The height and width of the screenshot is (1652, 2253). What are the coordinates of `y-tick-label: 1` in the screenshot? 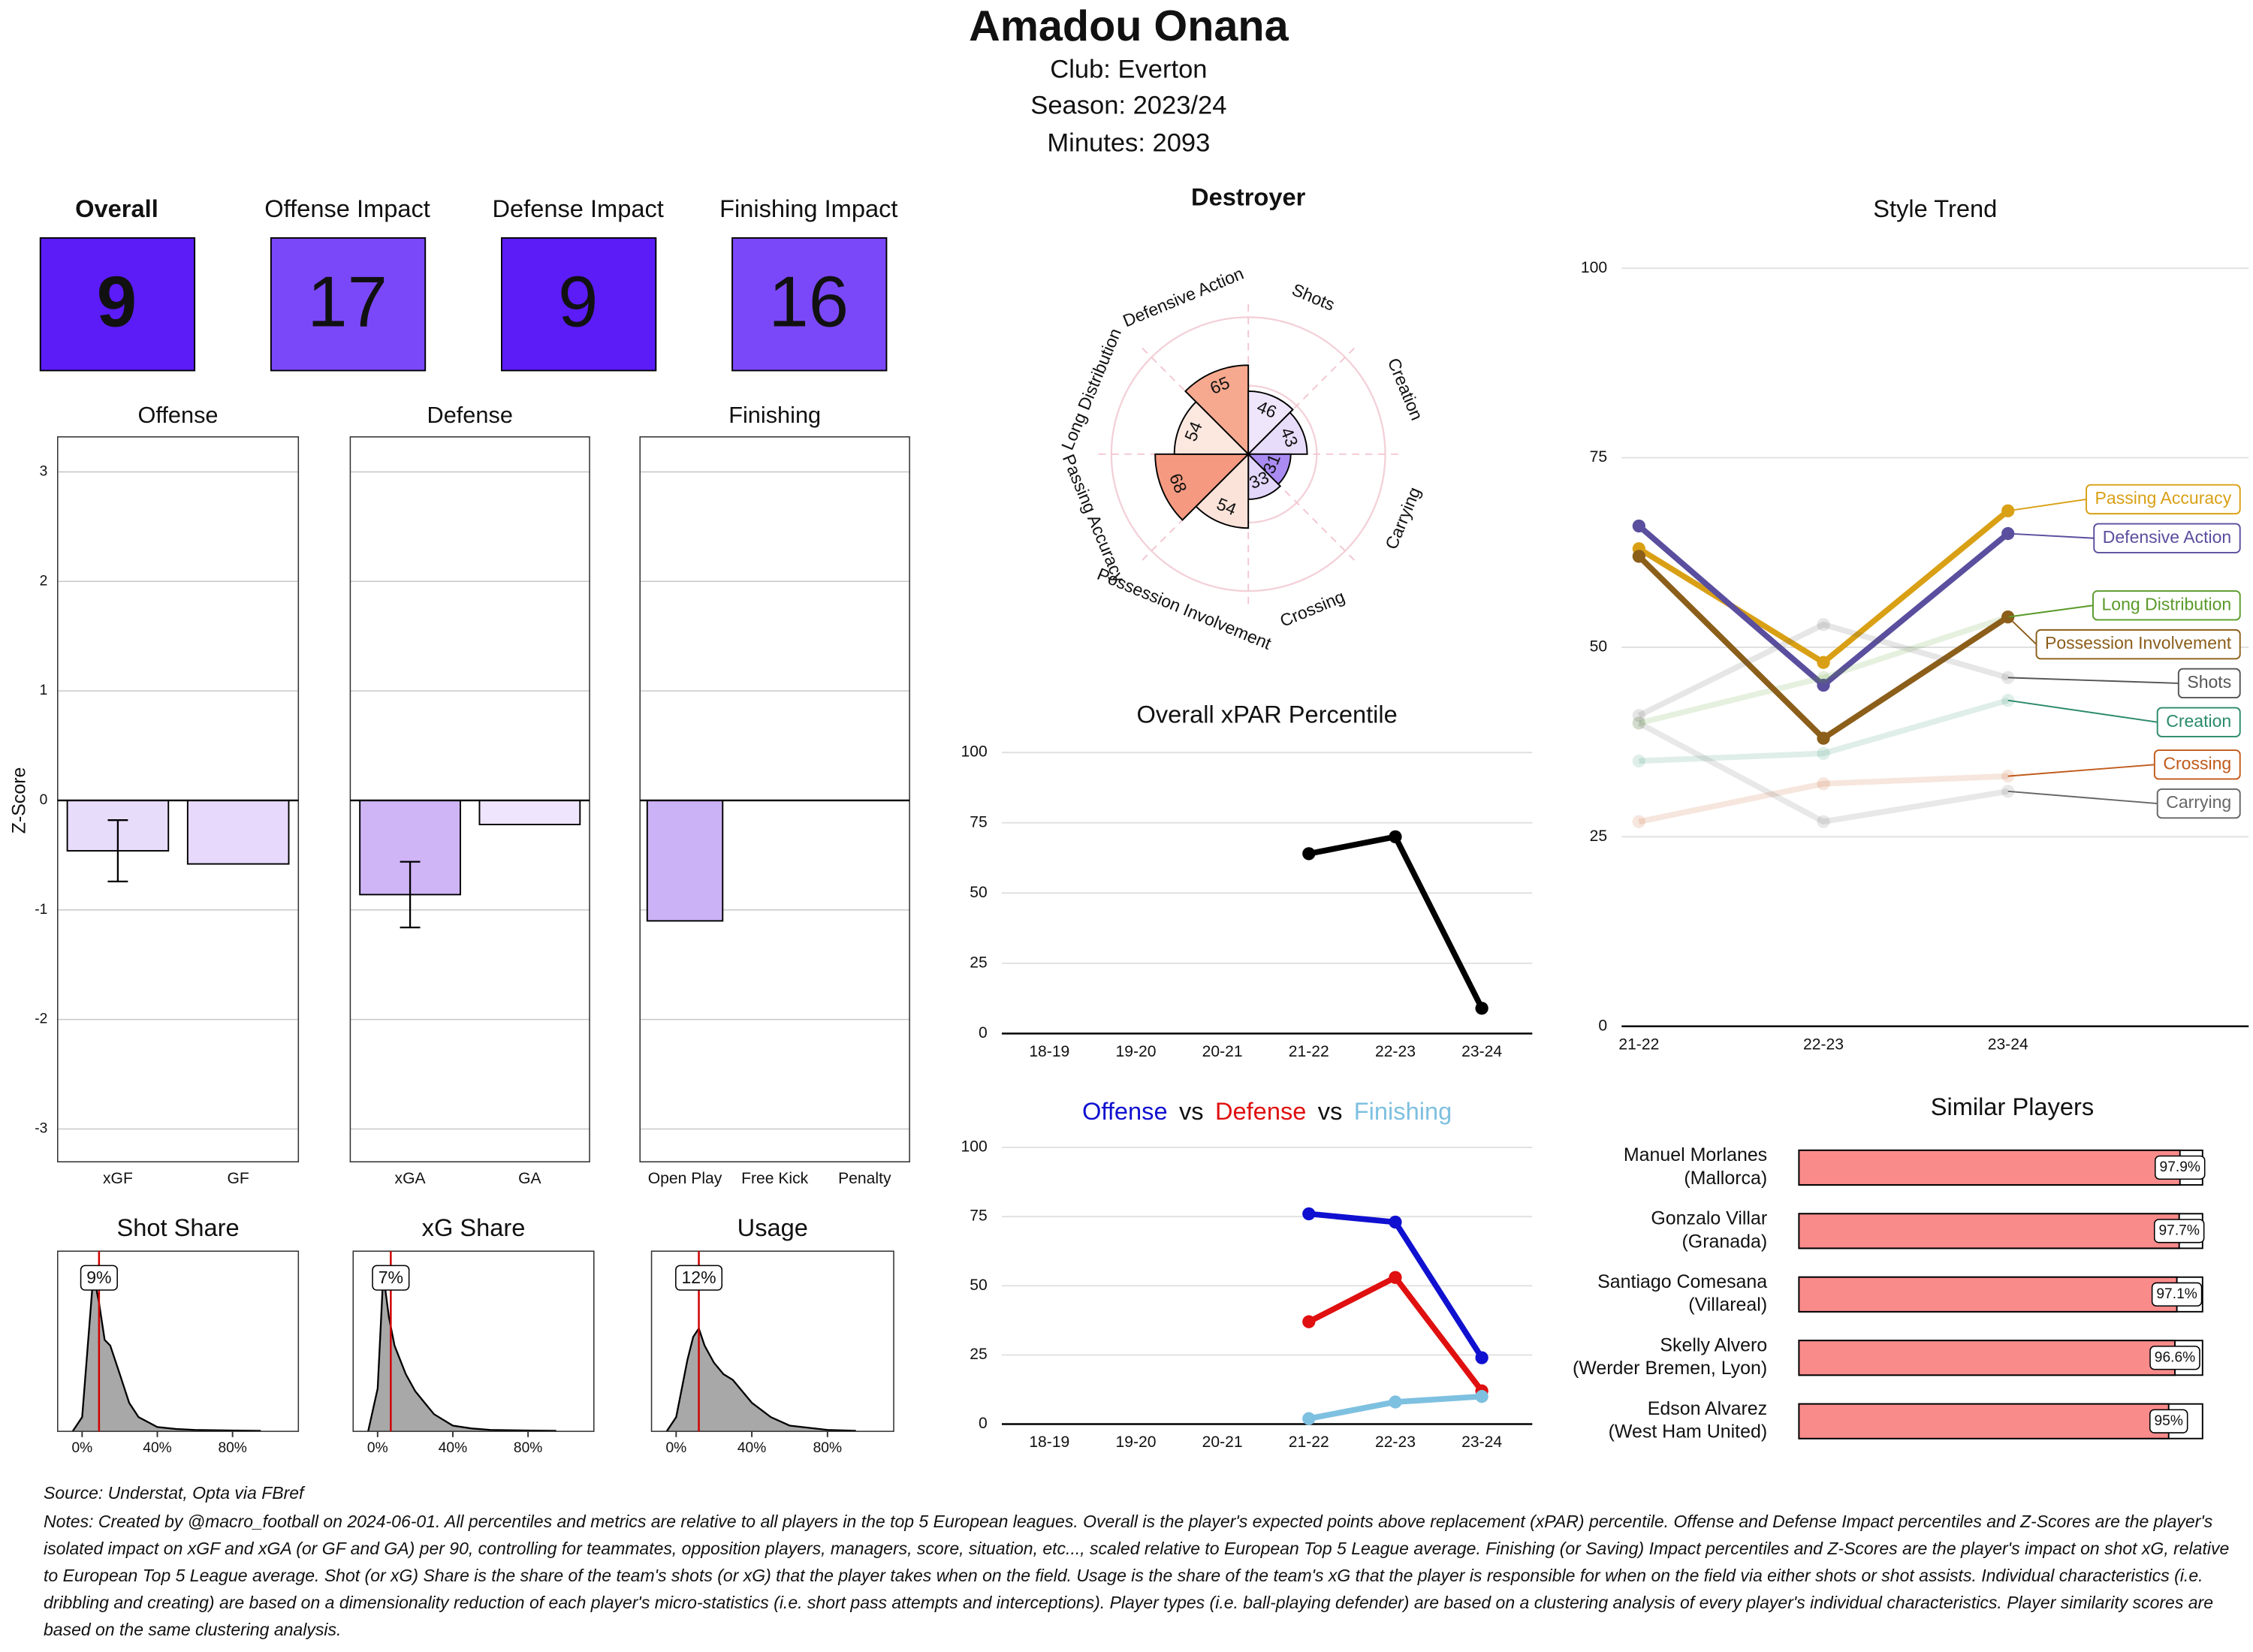 It's located at (44, 690).